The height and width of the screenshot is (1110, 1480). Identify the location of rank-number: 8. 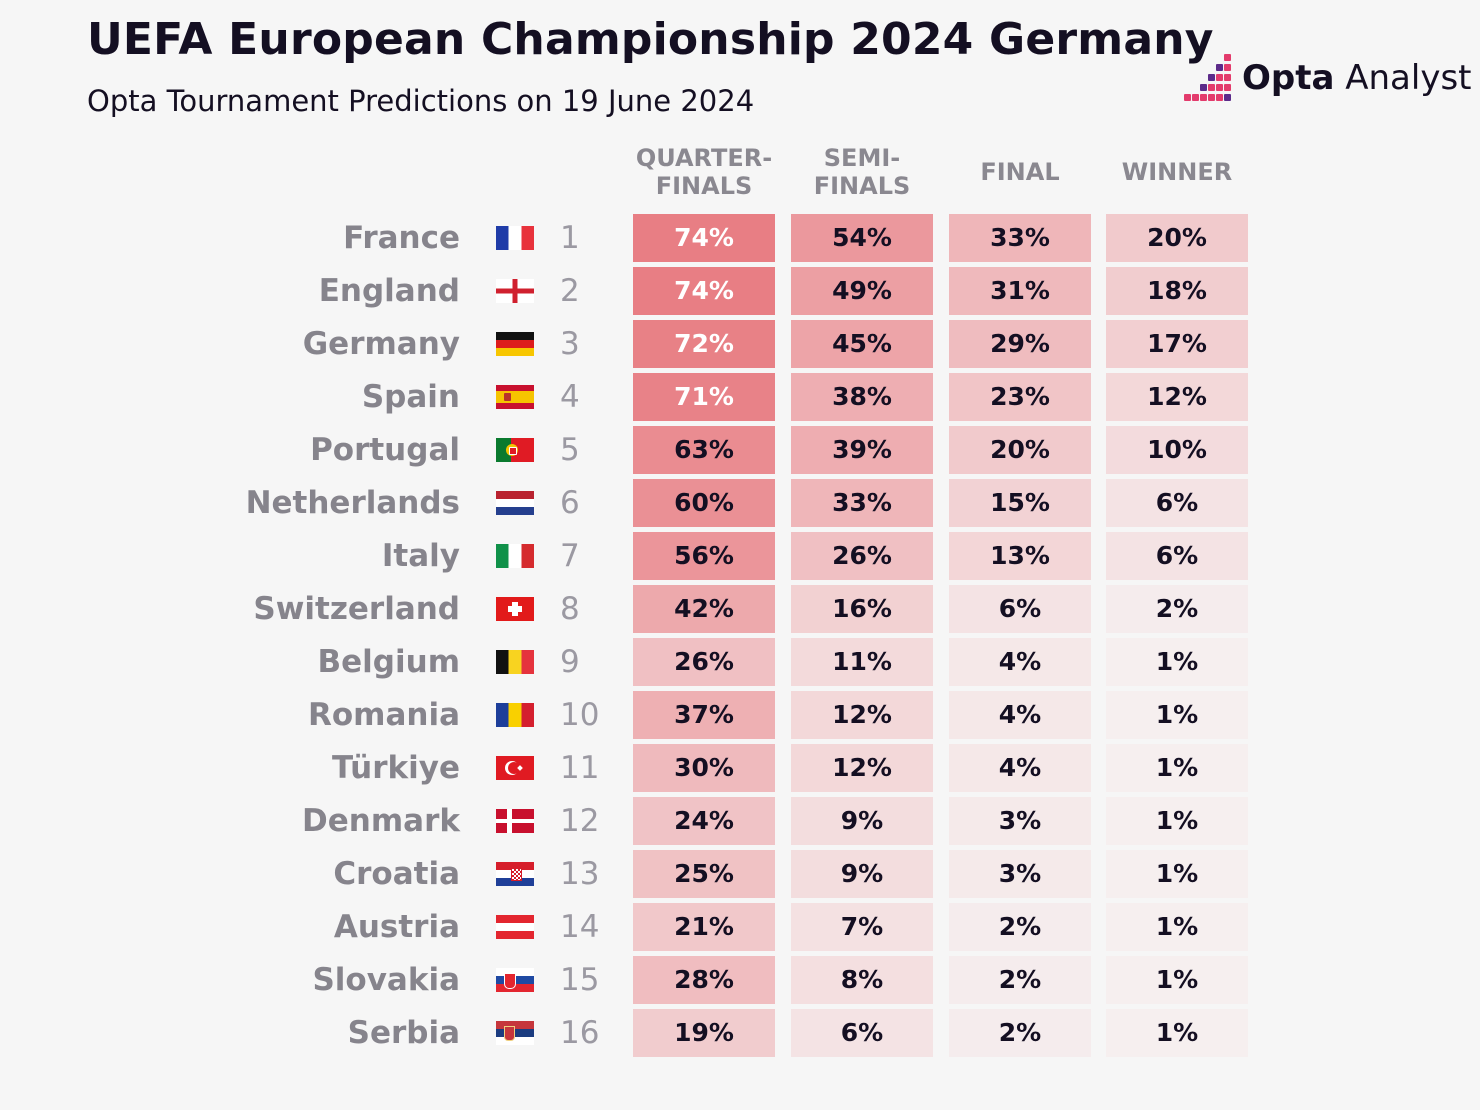
(570, 609).